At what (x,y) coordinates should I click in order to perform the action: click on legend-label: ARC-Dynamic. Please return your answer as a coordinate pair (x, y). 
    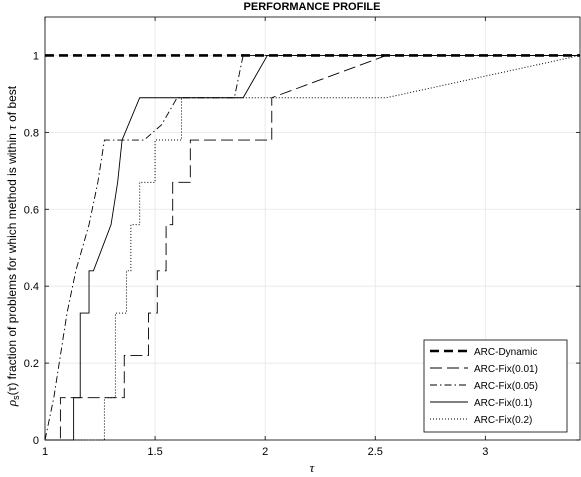
    Looking at the image, I should click on (505, 352).